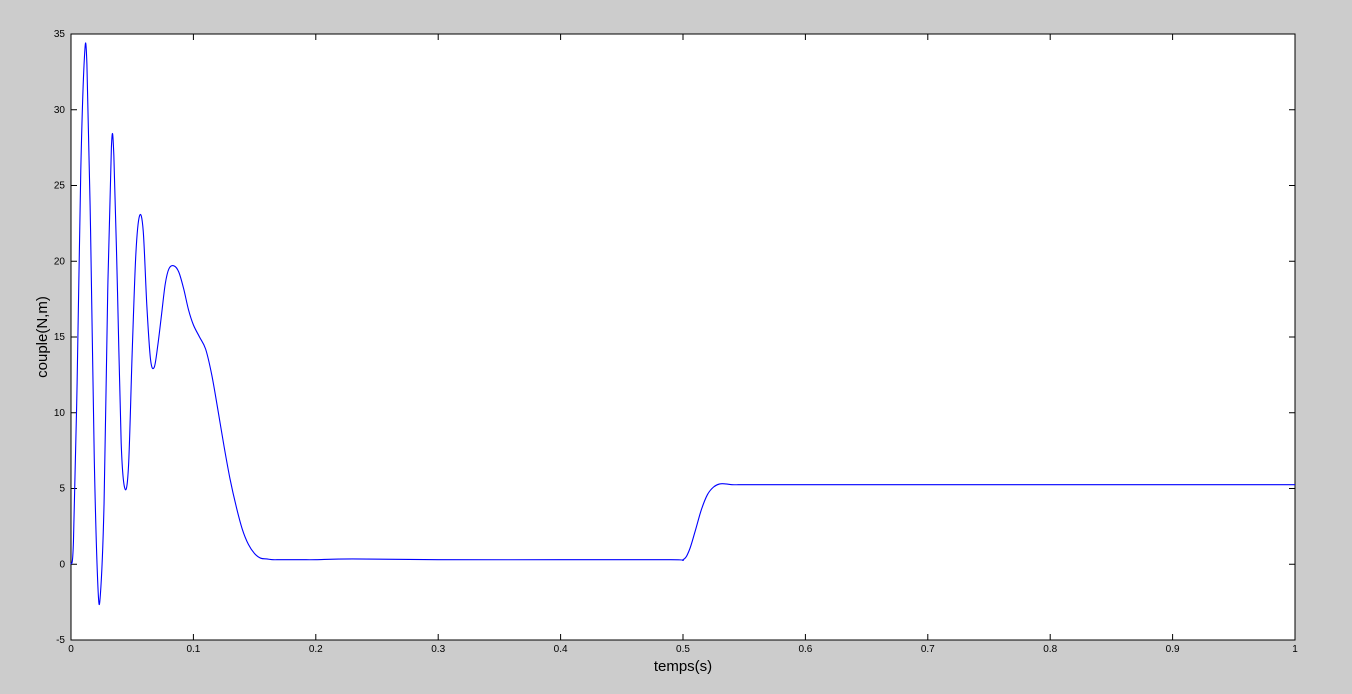  What do you see at coordinates (60, 261) in the screenshot?
I see `y-tick-label: 20` at bounding box center [60, 261].